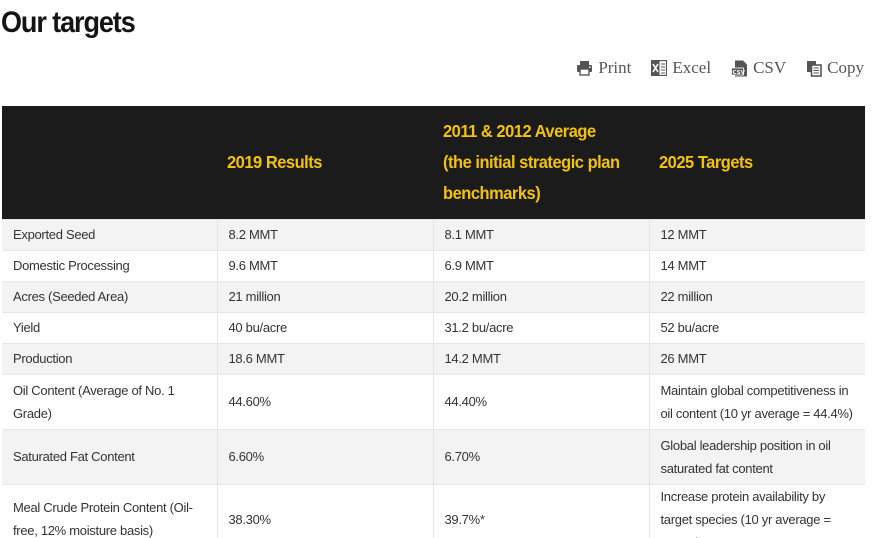 This screenshot has height=538, width=872. What do you see at coordinates (109, 327) in the screenshot?
I see `row-label: Yield` at bounding box center [109, 327].